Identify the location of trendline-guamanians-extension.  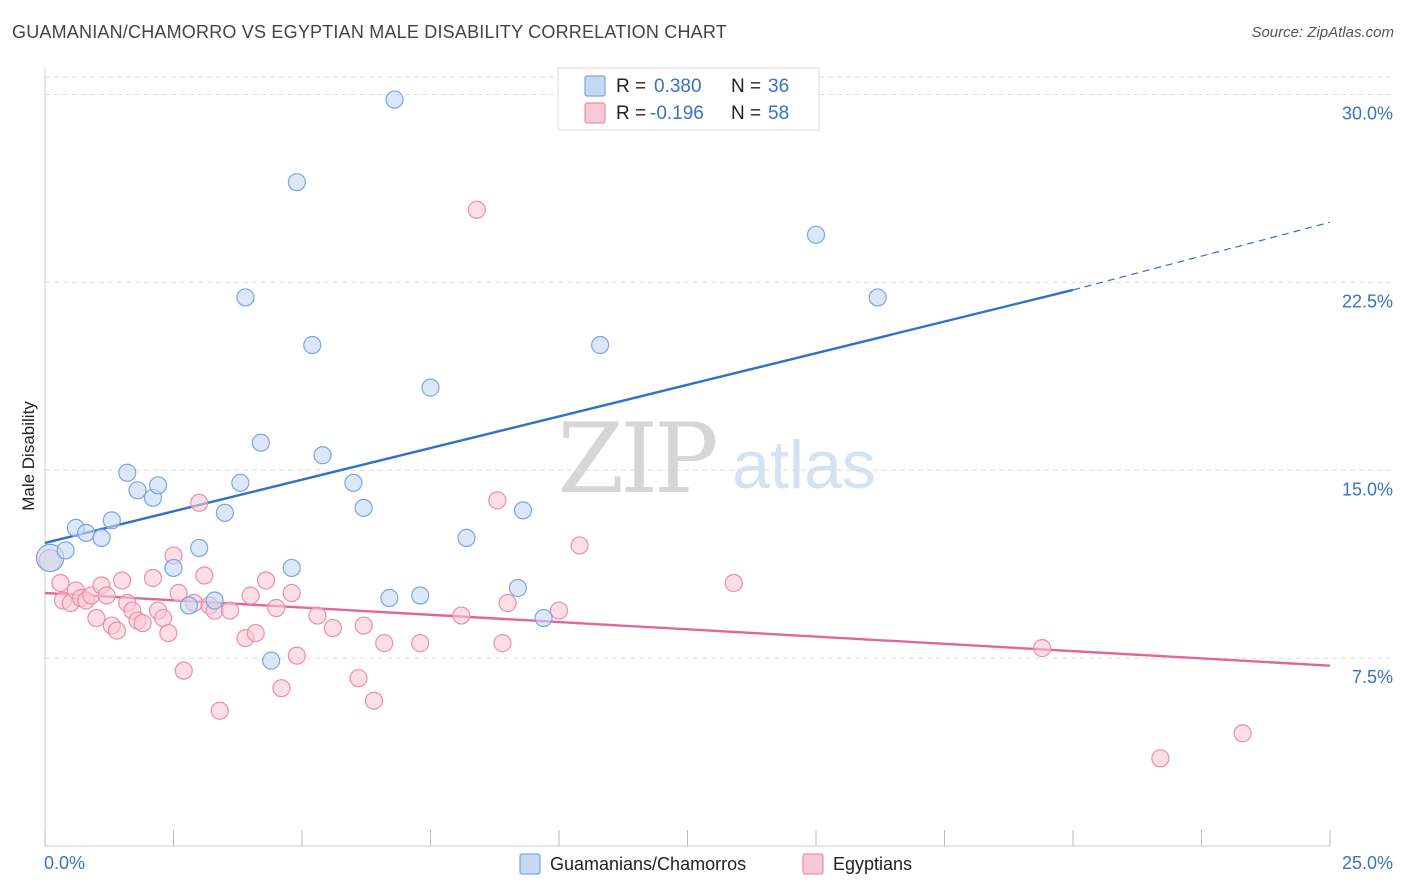
(1201, 256).